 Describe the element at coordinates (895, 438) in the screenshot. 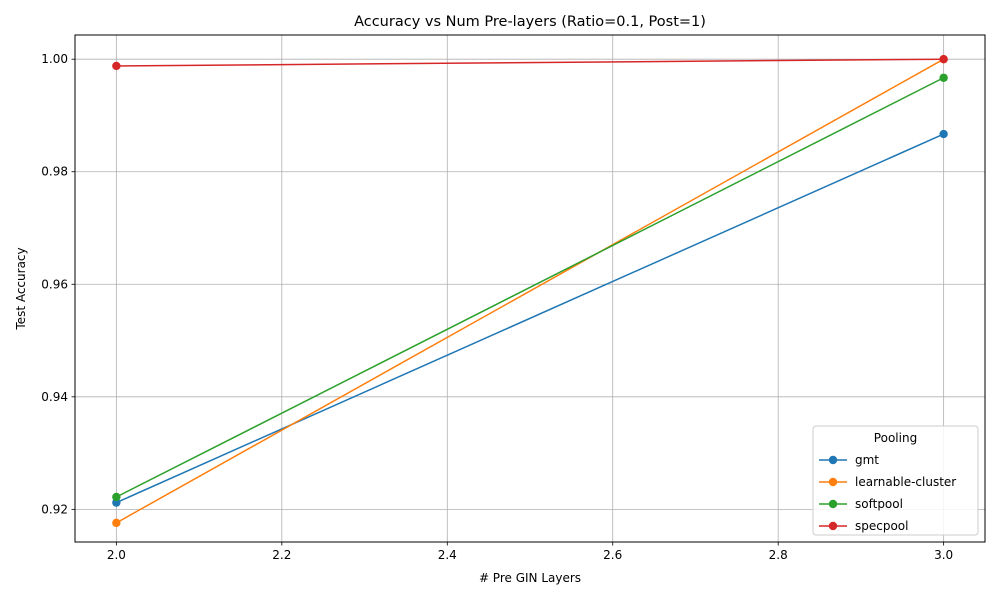

I see `legend-title: Pooling` at that location.